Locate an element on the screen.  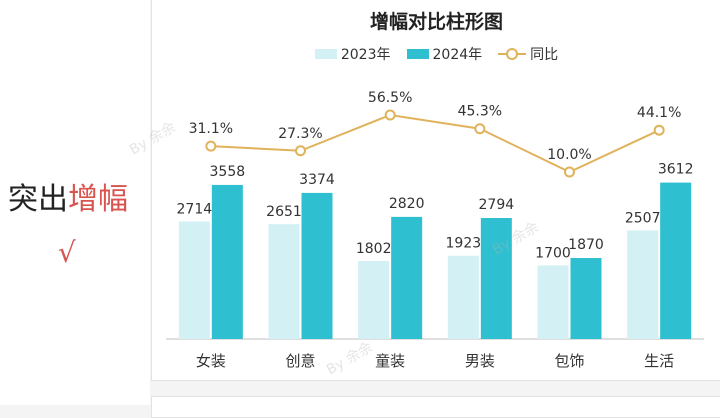
data-label-2024-5: 3612 is located at coordinates (676, 170).